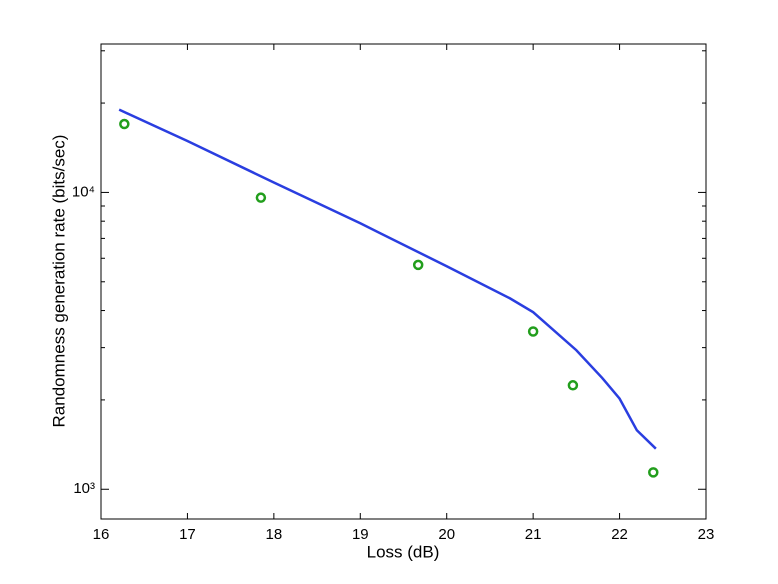  What do you see at coordinates (274, 534) in the screenshot?
I see `x-tick-label: 18` at bounding box center [274, 534].